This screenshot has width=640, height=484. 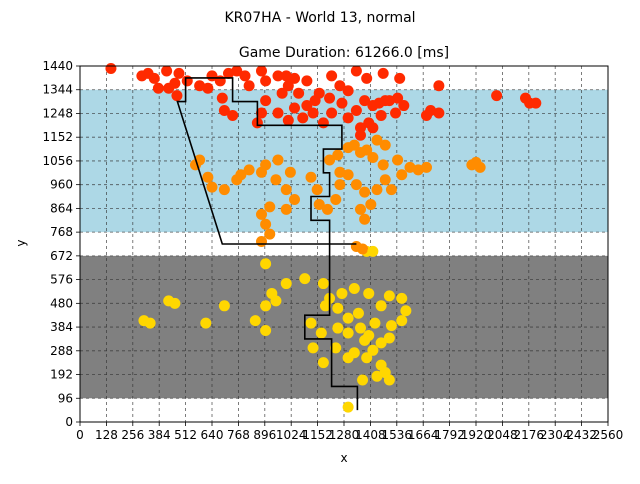 What do you see at coordinates (57, 161) in the screenshot?
I see `y-tick-label: 1056` at bounding box center [57, 161].